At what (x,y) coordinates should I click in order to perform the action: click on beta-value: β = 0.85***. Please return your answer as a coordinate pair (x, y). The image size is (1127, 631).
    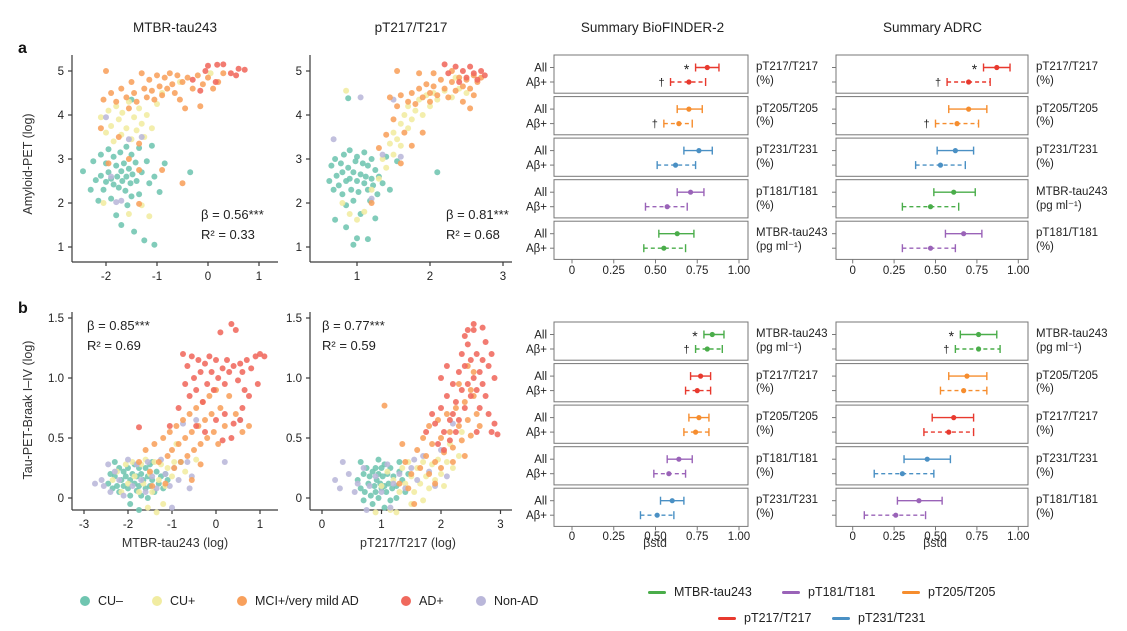
    Looking at the image, I should click on (118, 325).